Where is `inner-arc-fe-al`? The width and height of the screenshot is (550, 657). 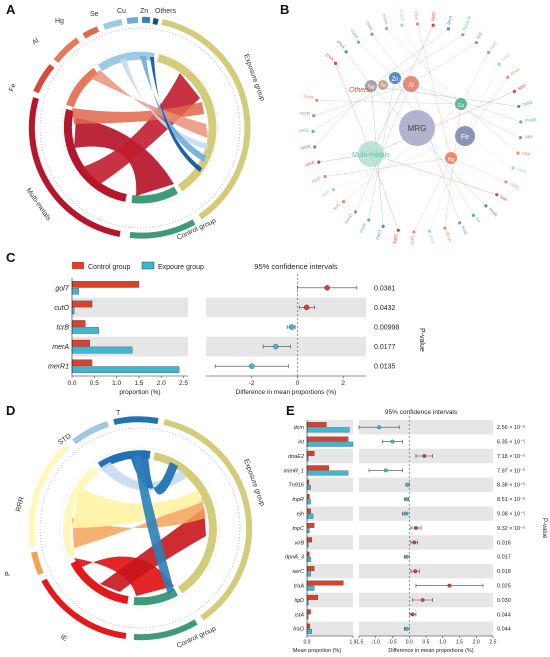 inner-arc-fe-al is located at coordinates (82, 87).